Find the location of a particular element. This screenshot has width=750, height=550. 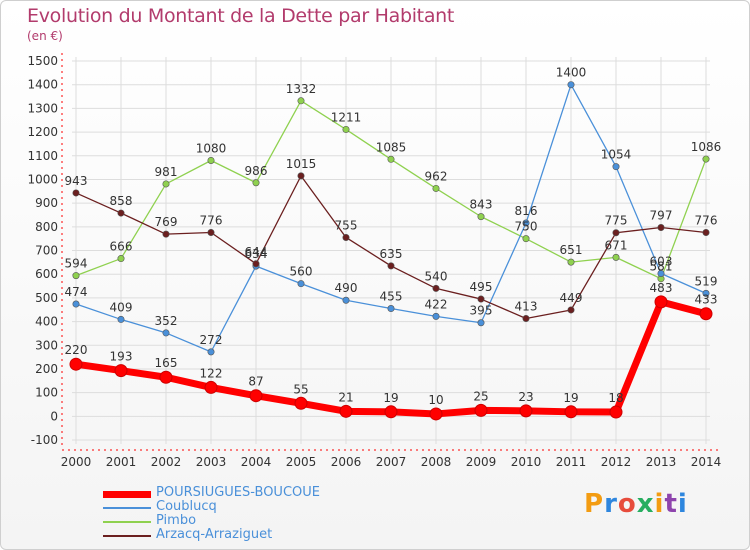

data-label: 18 is located at coordinates (615, 398).